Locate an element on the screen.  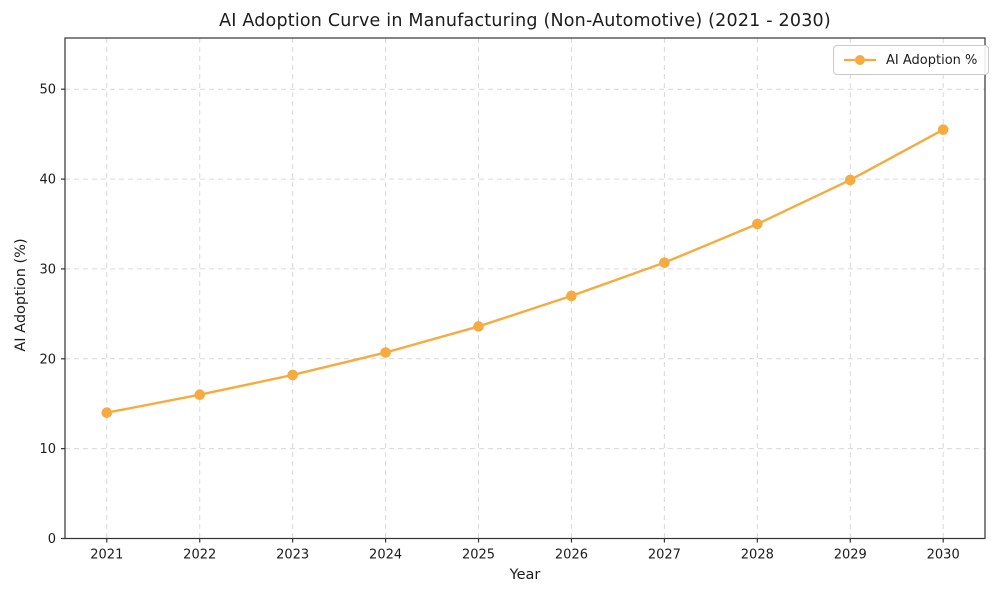
x-axis-label: Year is located at coordinates (525, 575).